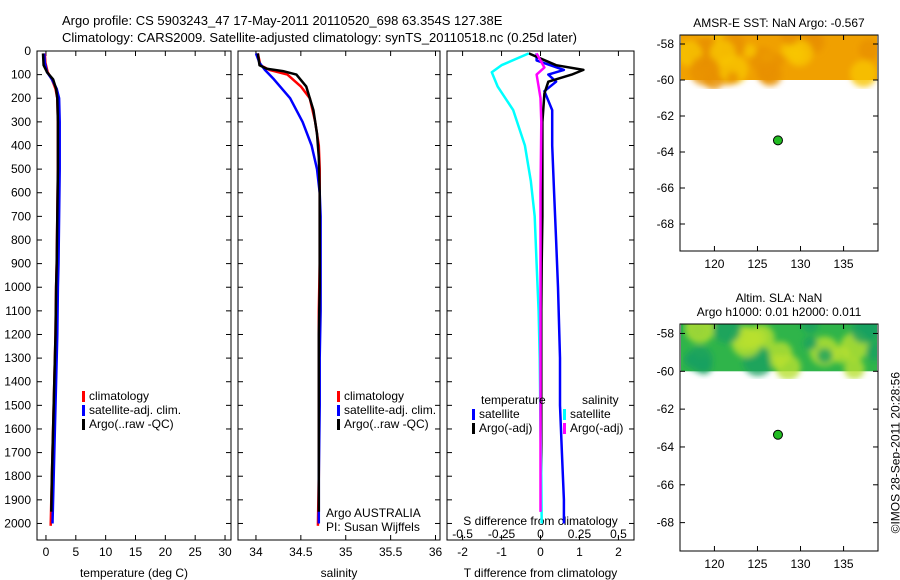  Describe the element at coordinates (436, 552) in the screenshot. I see `x-tick-label: 36` at that location.